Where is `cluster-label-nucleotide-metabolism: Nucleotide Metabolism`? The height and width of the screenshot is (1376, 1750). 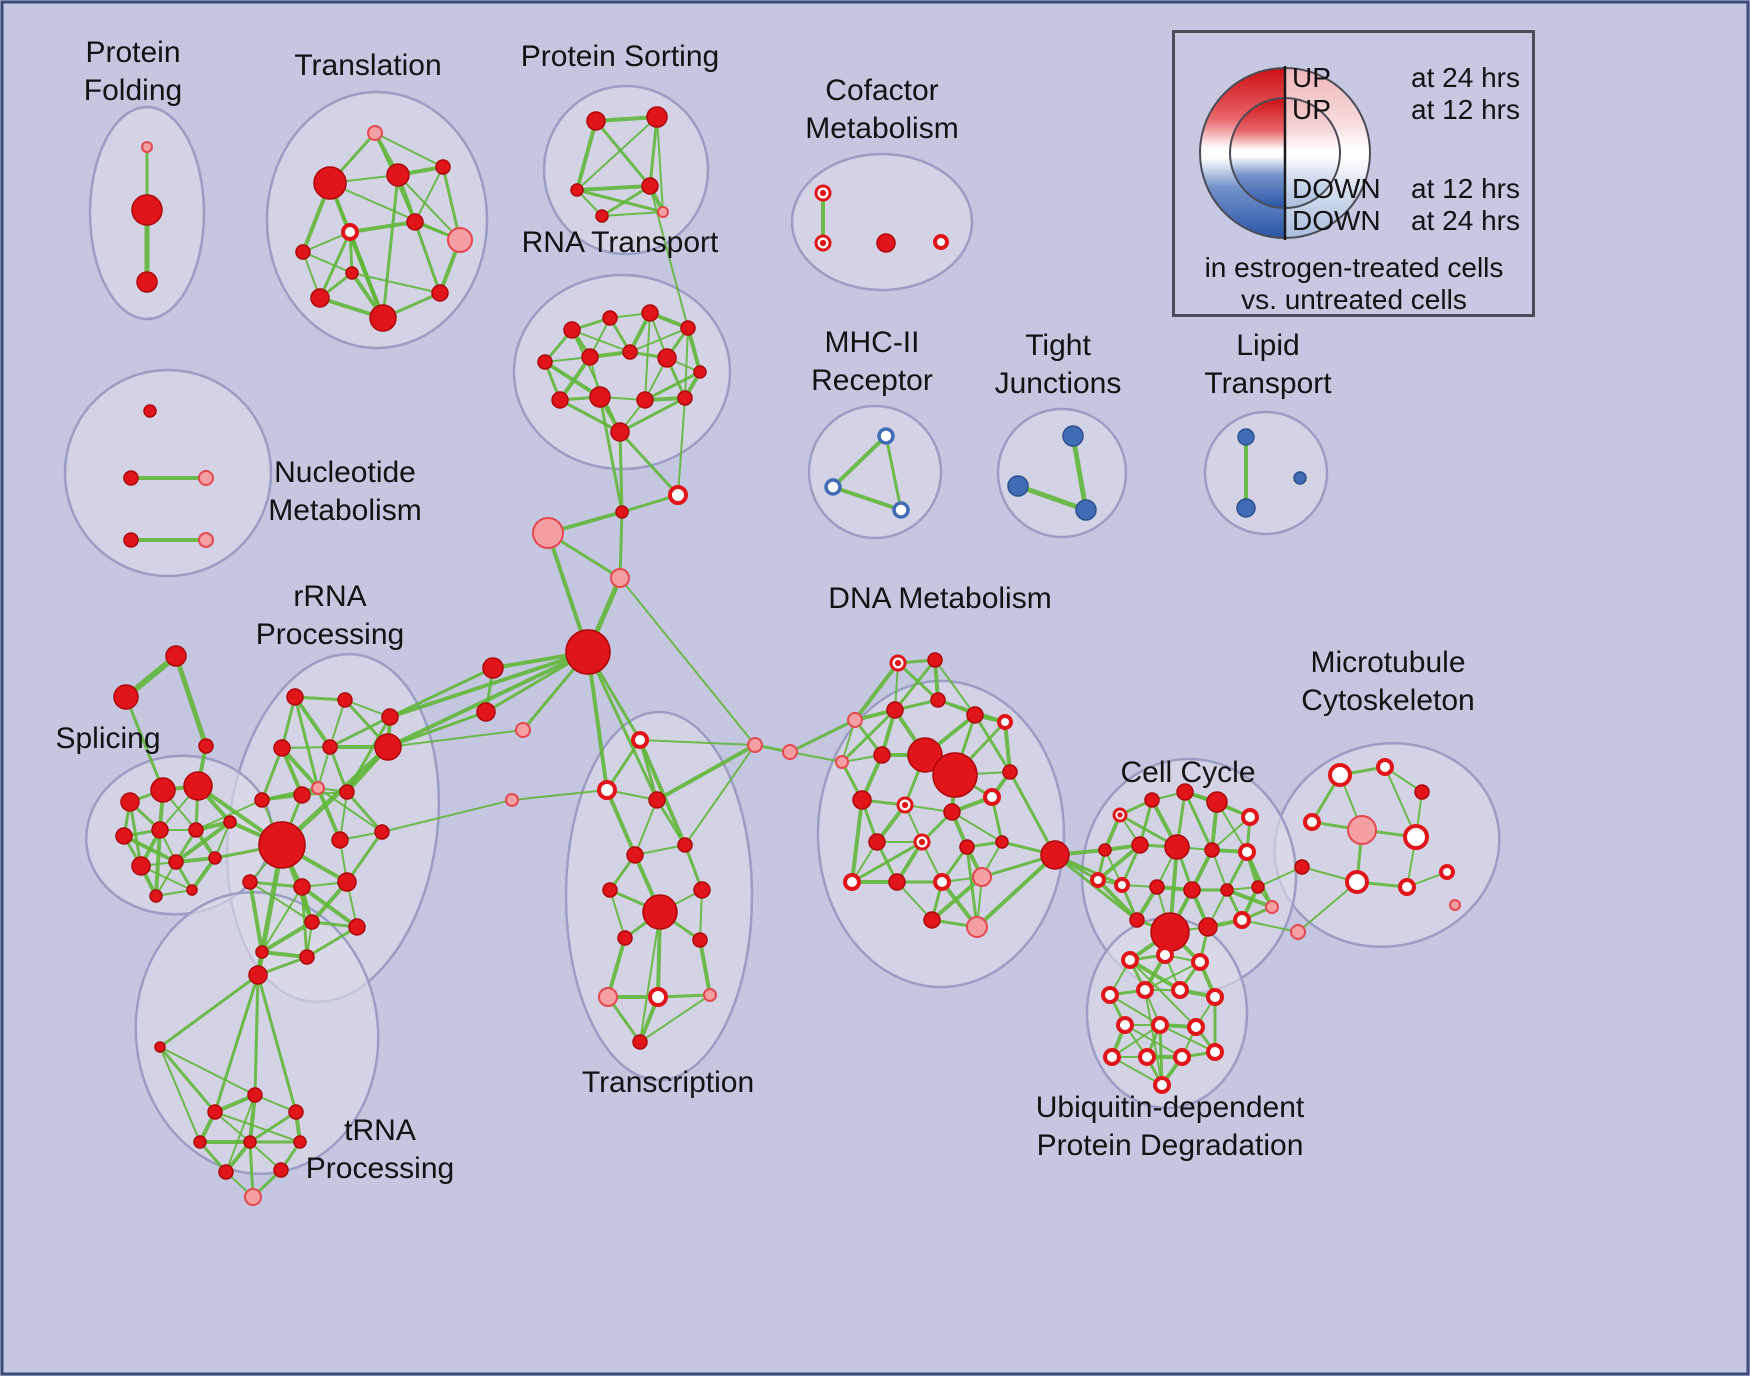
cluster-label-nucleotide-metabolism: Nucleotide Metabolism is located at coordinates (344, 491).